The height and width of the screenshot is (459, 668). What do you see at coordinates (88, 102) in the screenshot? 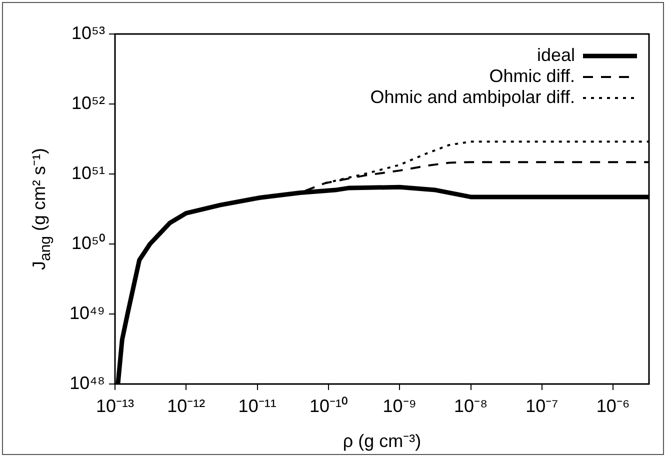
I see `y-tick-label: 10⁵²` at bounding box center [88, 102].